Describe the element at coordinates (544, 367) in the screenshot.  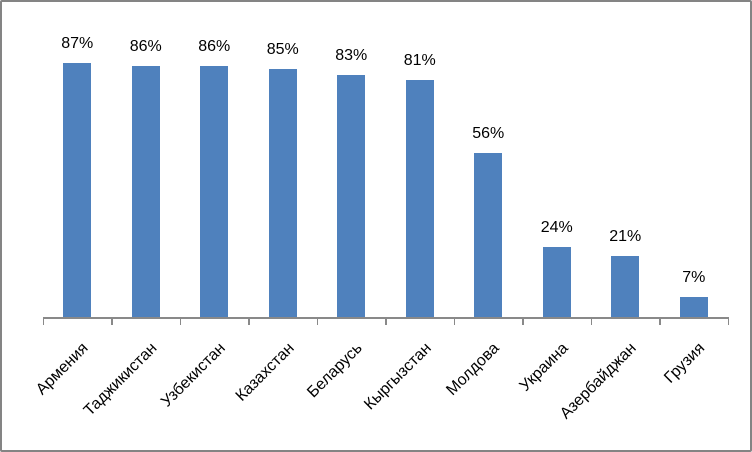
I see `category-label: Украина` at that location.